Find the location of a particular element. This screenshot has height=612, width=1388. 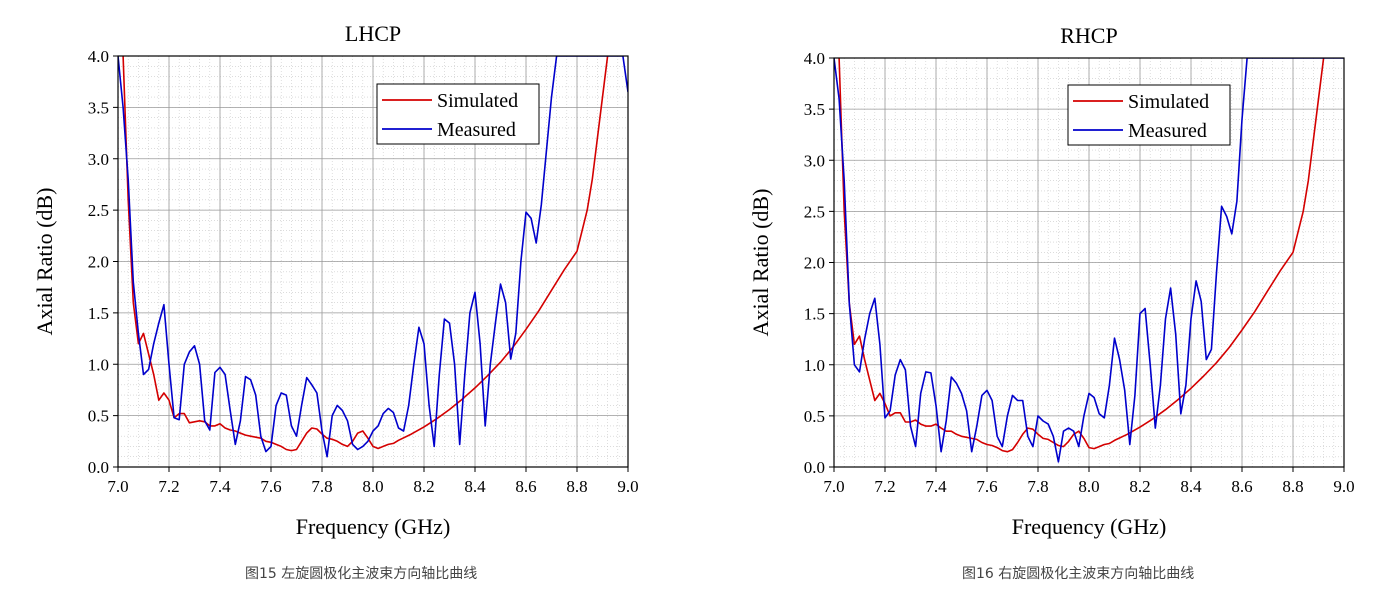

figure-caption-left: 图15 左旋圆极化主波束方向轴比曲线 is located at coordinates (361, 574).